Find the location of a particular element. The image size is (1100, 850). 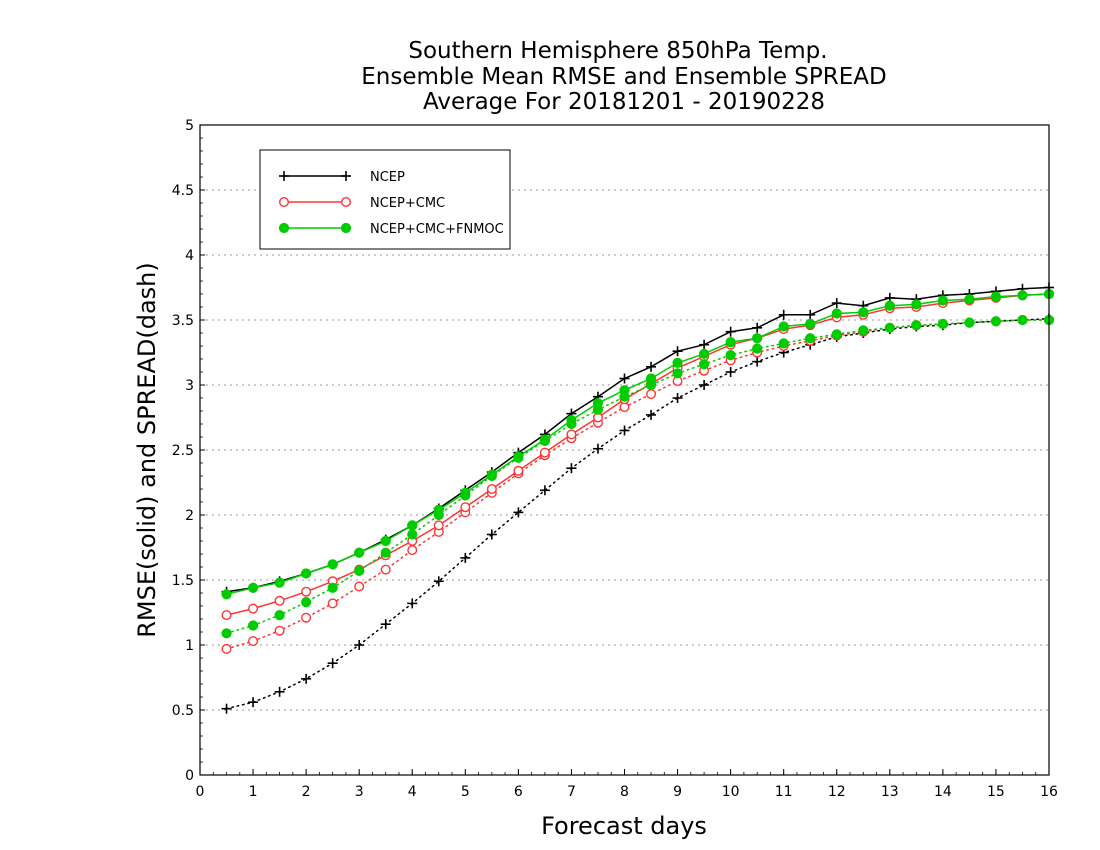

x-tick-label-3: 3 is located at coordinates (359, 792).